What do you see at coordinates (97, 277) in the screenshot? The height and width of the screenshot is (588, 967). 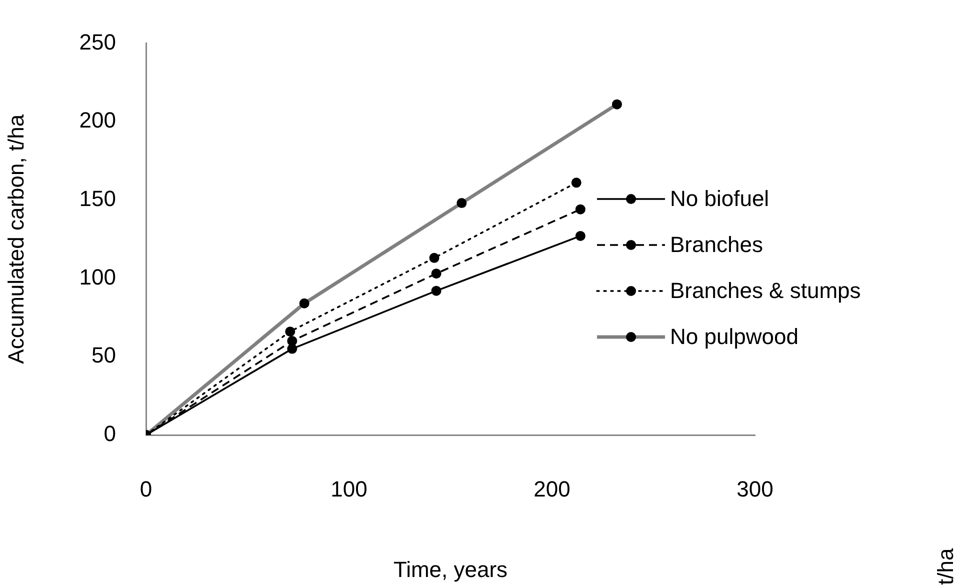 I see `y-tick-label: 100` at bounding box center [97, 277].